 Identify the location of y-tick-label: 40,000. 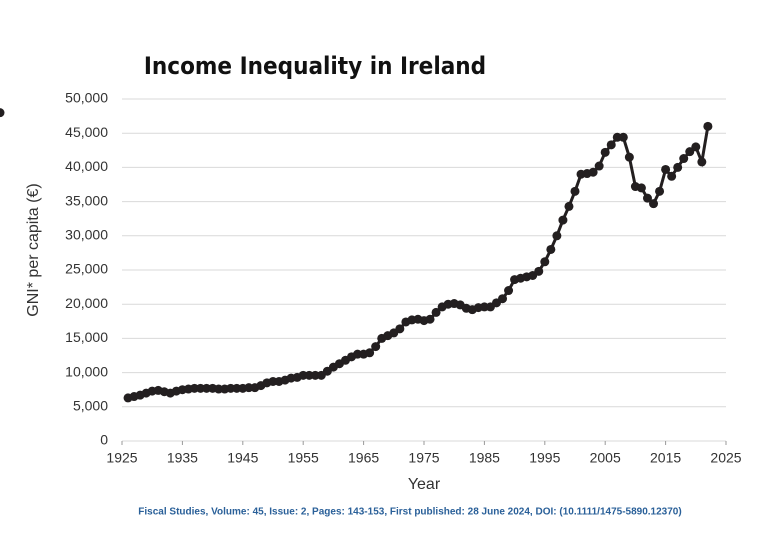
(86, 166).